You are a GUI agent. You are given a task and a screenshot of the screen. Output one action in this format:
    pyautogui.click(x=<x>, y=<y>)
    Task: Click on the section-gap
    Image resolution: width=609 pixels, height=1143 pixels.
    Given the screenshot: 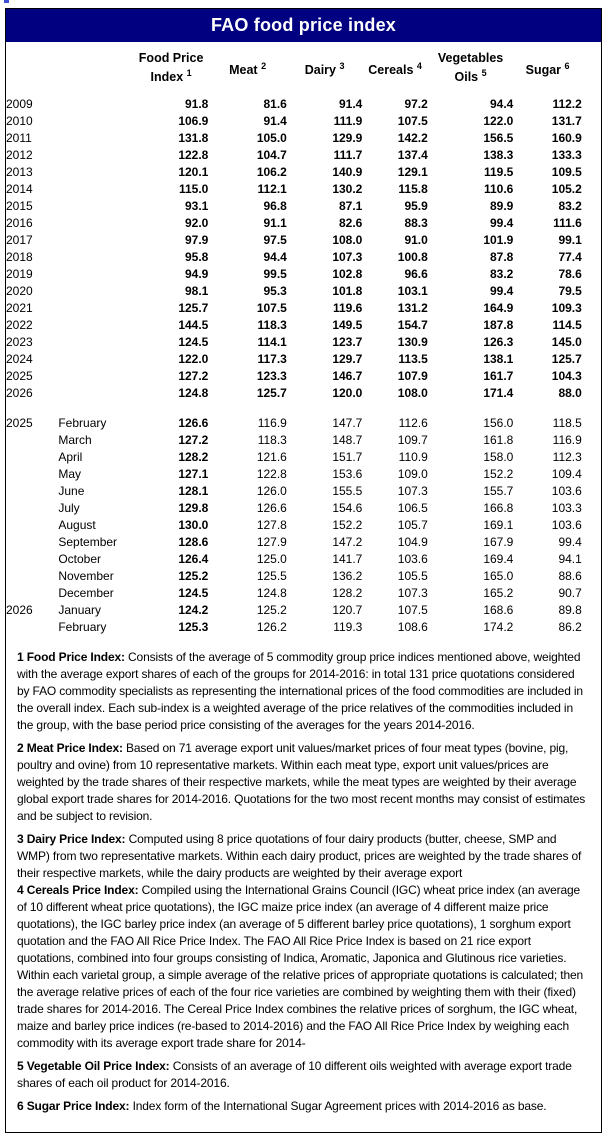 What is the action you would take?
    pyautogui.click(x=303, y=407)
    